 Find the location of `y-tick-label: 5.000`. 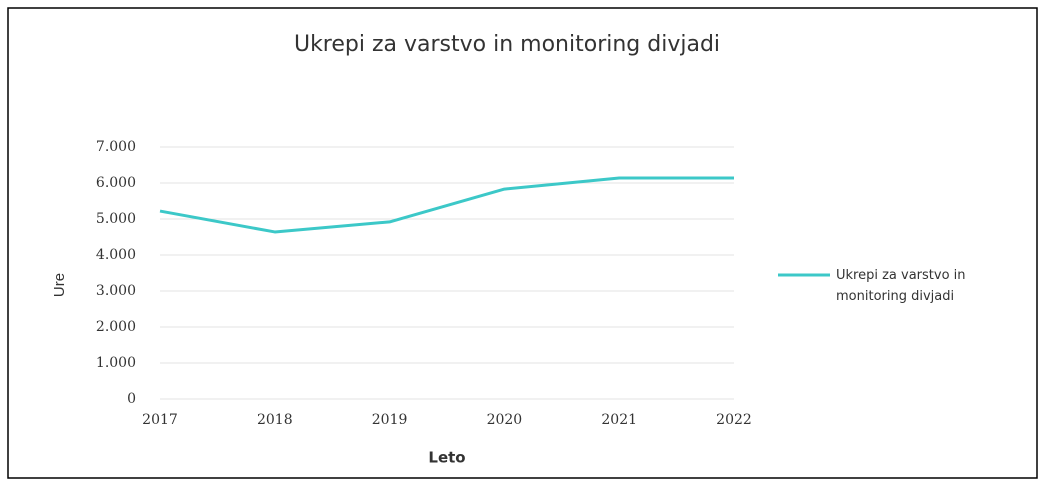

y-tick-label: 5.000 is located at coordinates (116, 219).